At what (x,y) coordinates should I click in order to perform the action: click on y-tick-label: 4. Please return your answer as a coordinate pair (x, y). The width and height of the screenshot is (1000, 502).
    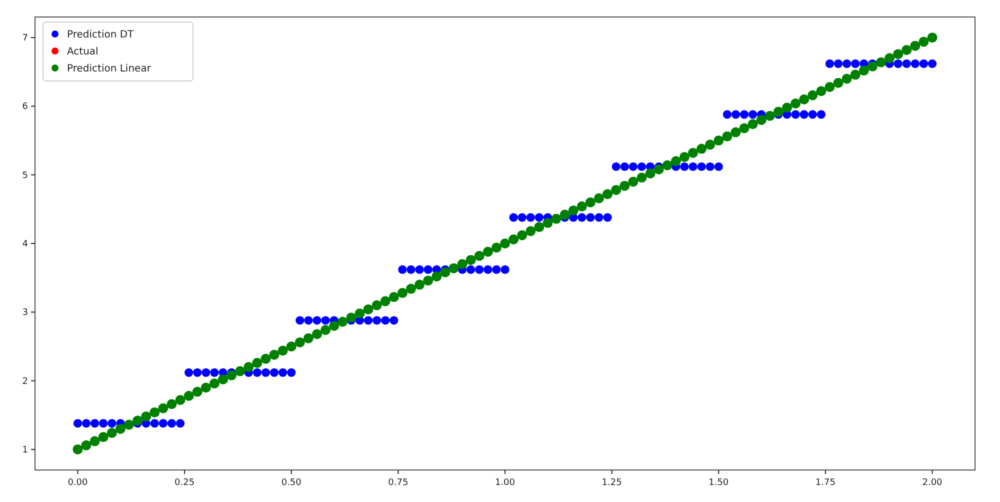
    Looking at the image, I should click on (25, 245).